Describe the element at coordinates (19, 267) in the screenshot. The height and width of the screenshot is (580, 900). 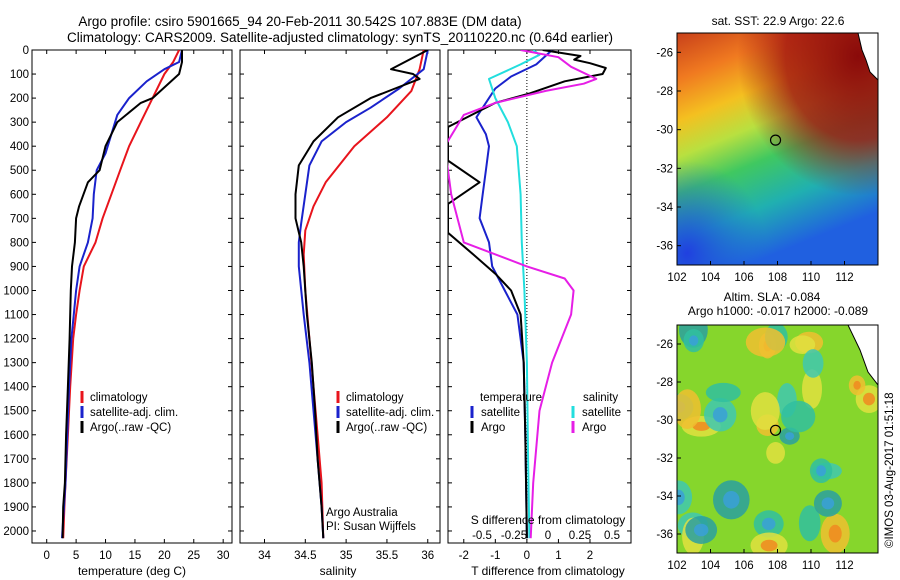
I see `depth-tick-label: 900` at that location.